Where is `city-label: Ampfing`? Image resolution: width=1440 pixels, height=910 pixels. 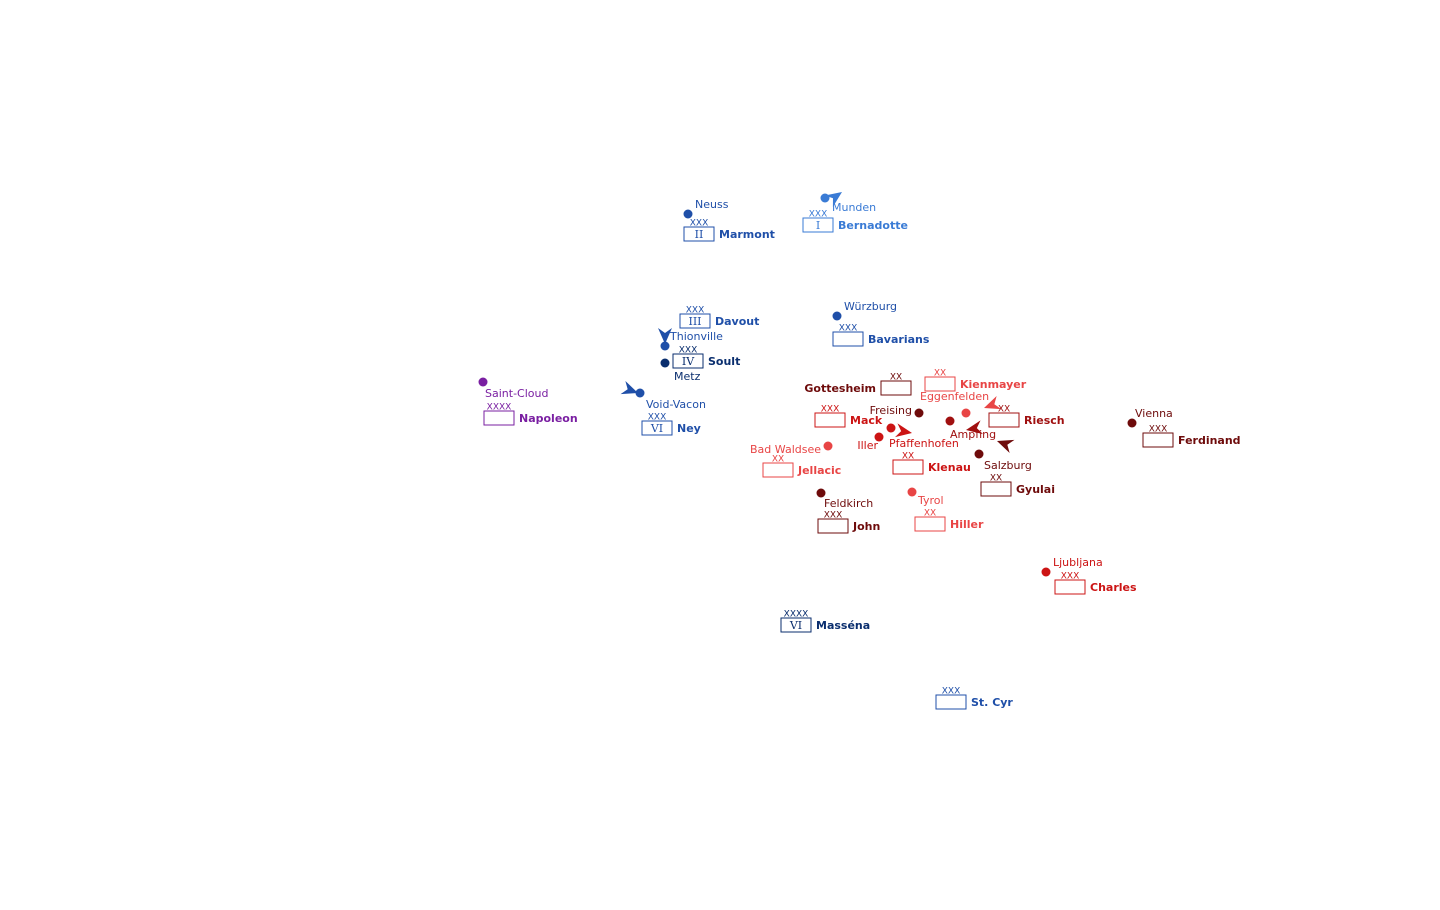 city-label: Ampfing is located at coordinates (973, 434).